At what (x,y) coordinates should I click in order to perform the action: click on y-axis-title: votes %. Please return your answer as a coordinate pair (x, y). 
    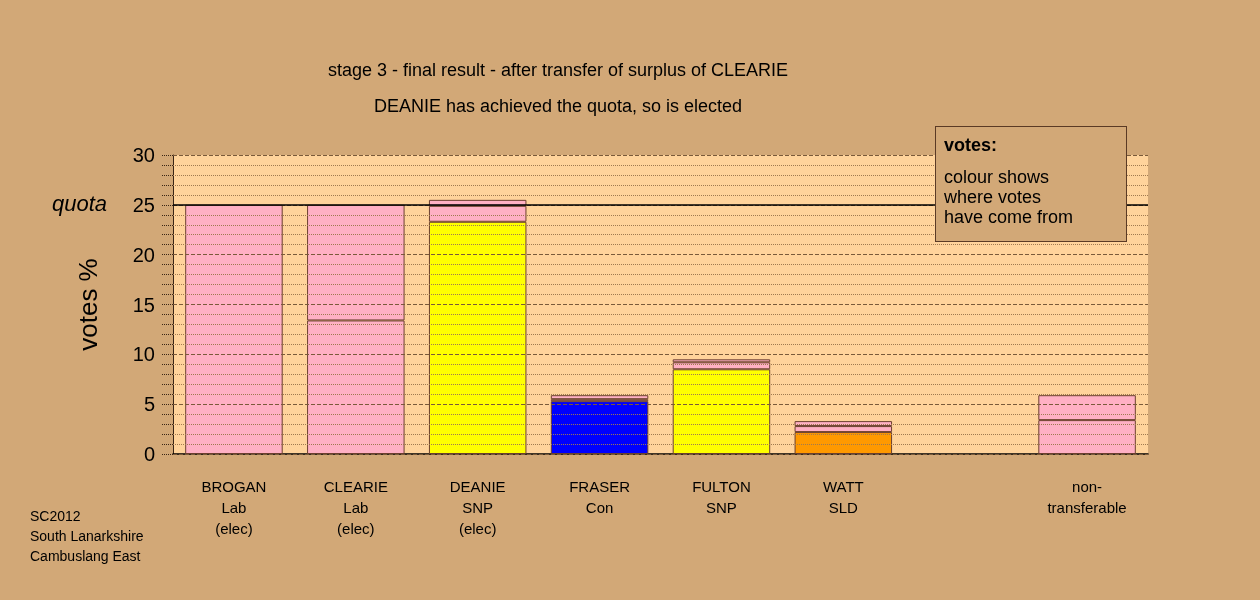
    Looking at the image, I should click on (88, 304).